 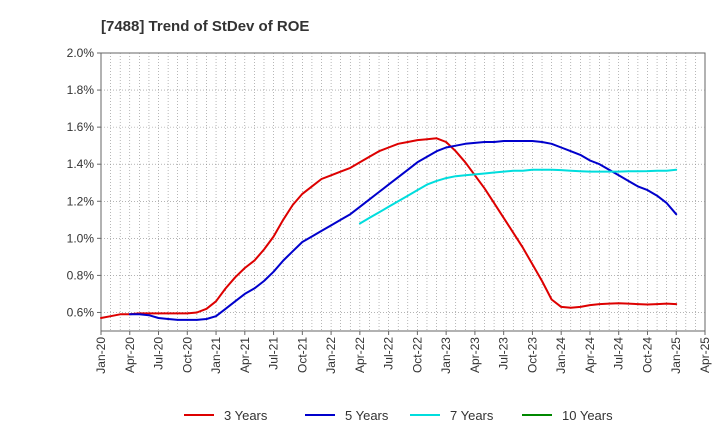 I want to click on x-tick-label: Jan-25, so click(x=676, y=355).